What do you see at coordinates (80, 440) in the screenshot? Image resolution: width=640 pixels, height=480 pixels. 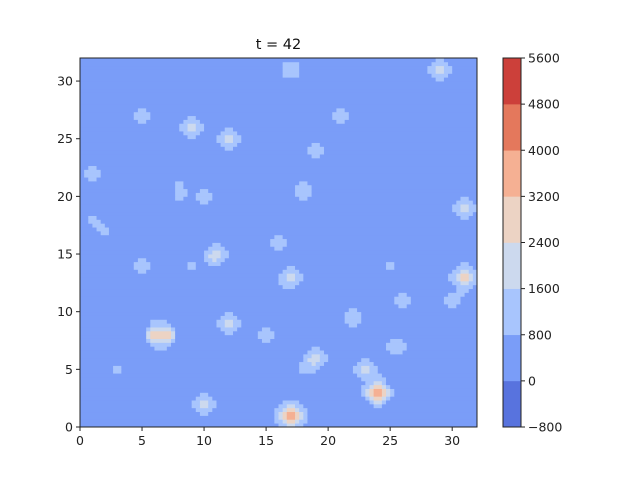 I see `x-tick-label: 0` at bounding box center [80, 440].